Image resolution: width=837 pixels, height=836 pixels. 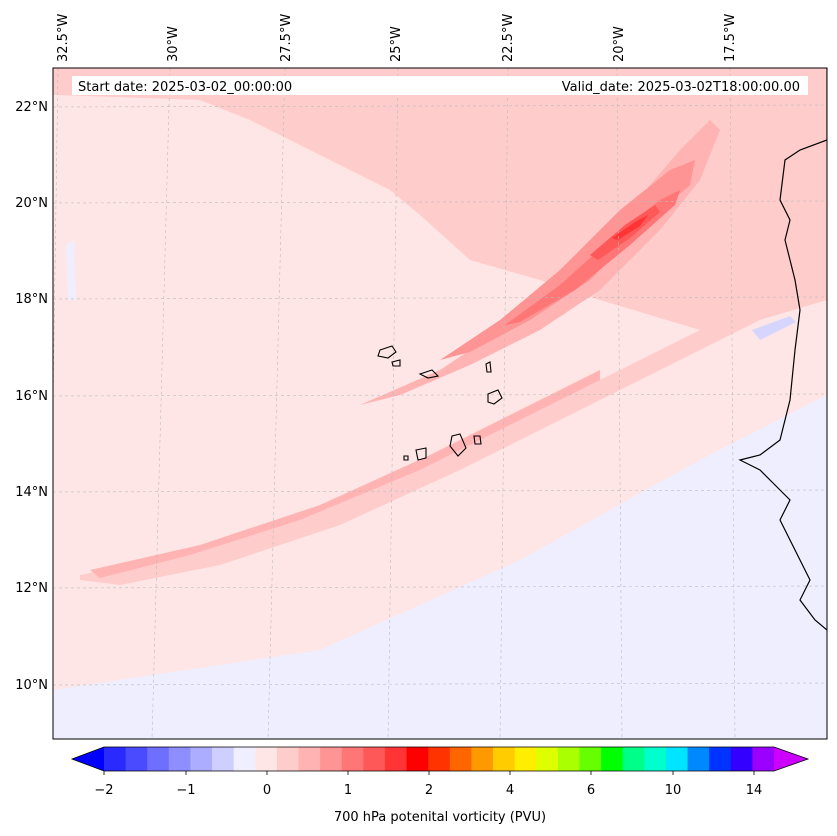 What do you see at coordinates (71, 270) in the screenshot?
I see `pv-negative-streak` at bounding box center [71, 270].